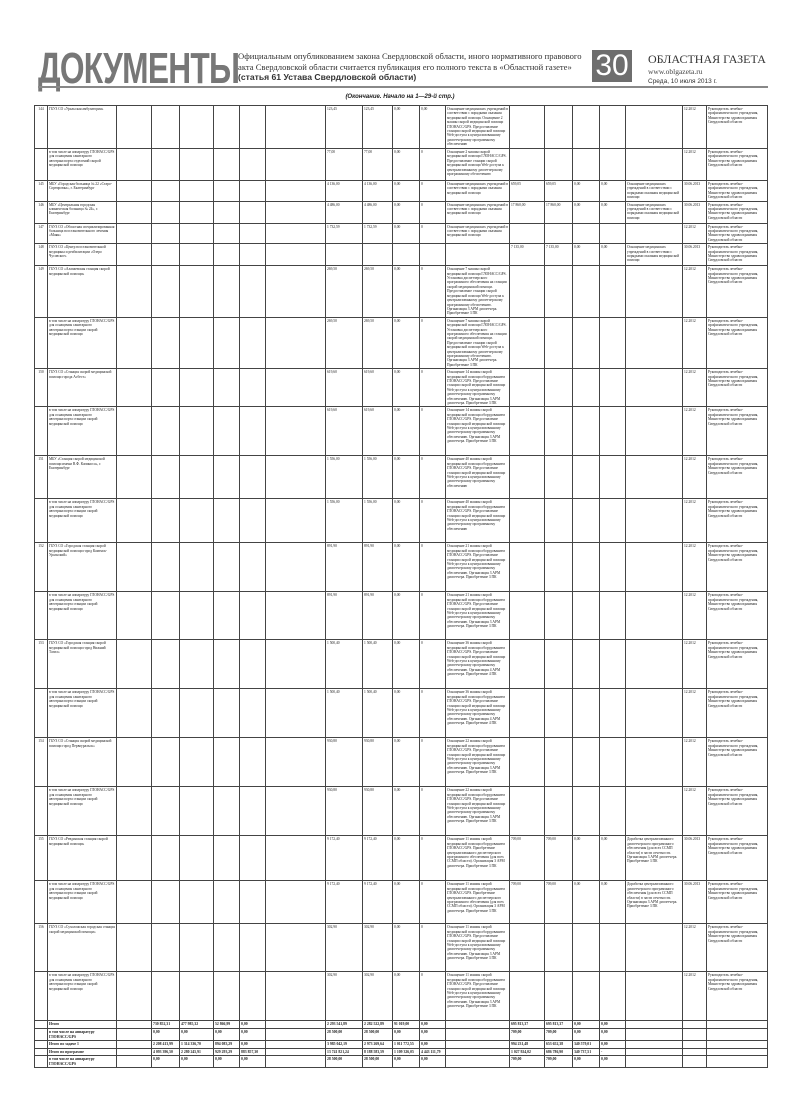 Image resolution: width=800 pixels, height=1108 pixels. Describe the element at coordinates (675, 71) in the screenshot. I see `site-url: www.oblgazeta.ru` at that location.